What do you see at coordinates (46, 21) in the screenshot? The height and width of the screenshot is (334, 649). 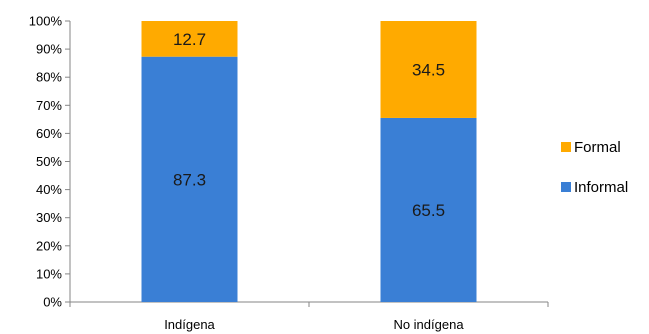 I see `y-tick-label: 100%` at bounding box center [46, 21].